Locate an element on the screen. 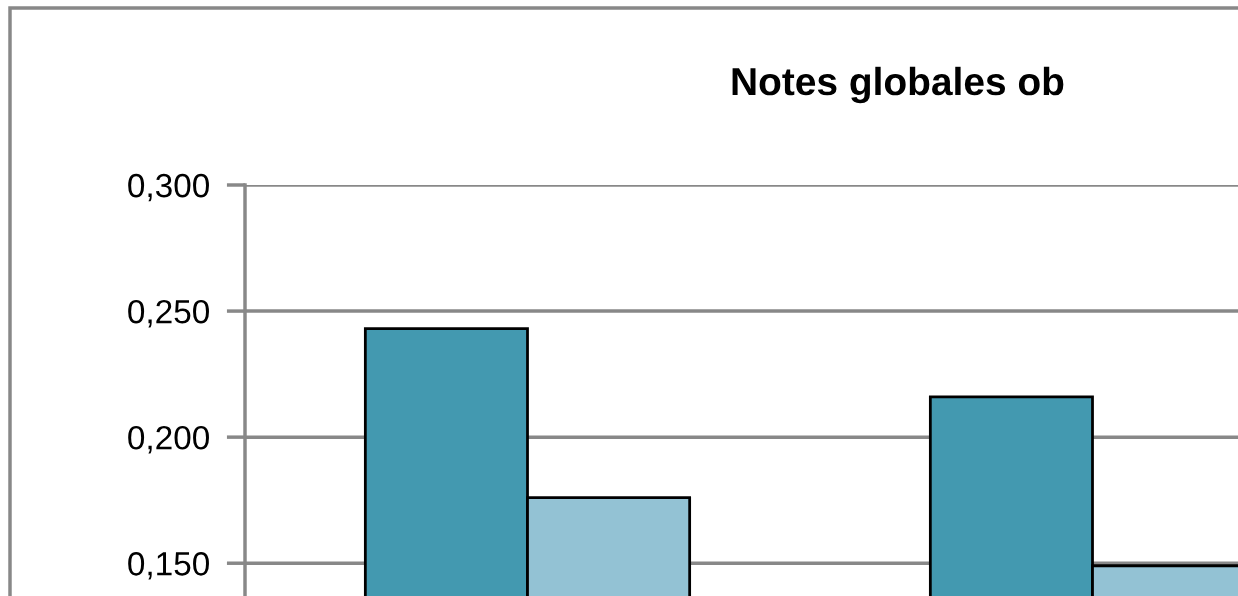 The width and height of the screenshot is (1238, 596). y-tick-label: 0,300 is located at coordinates (168, 187).